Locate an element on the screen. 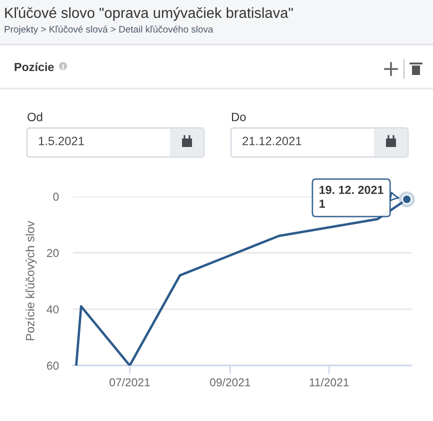 This screenshot has height=421, width=433. y-tick-label: 40 is located at coordinates (52, 309).